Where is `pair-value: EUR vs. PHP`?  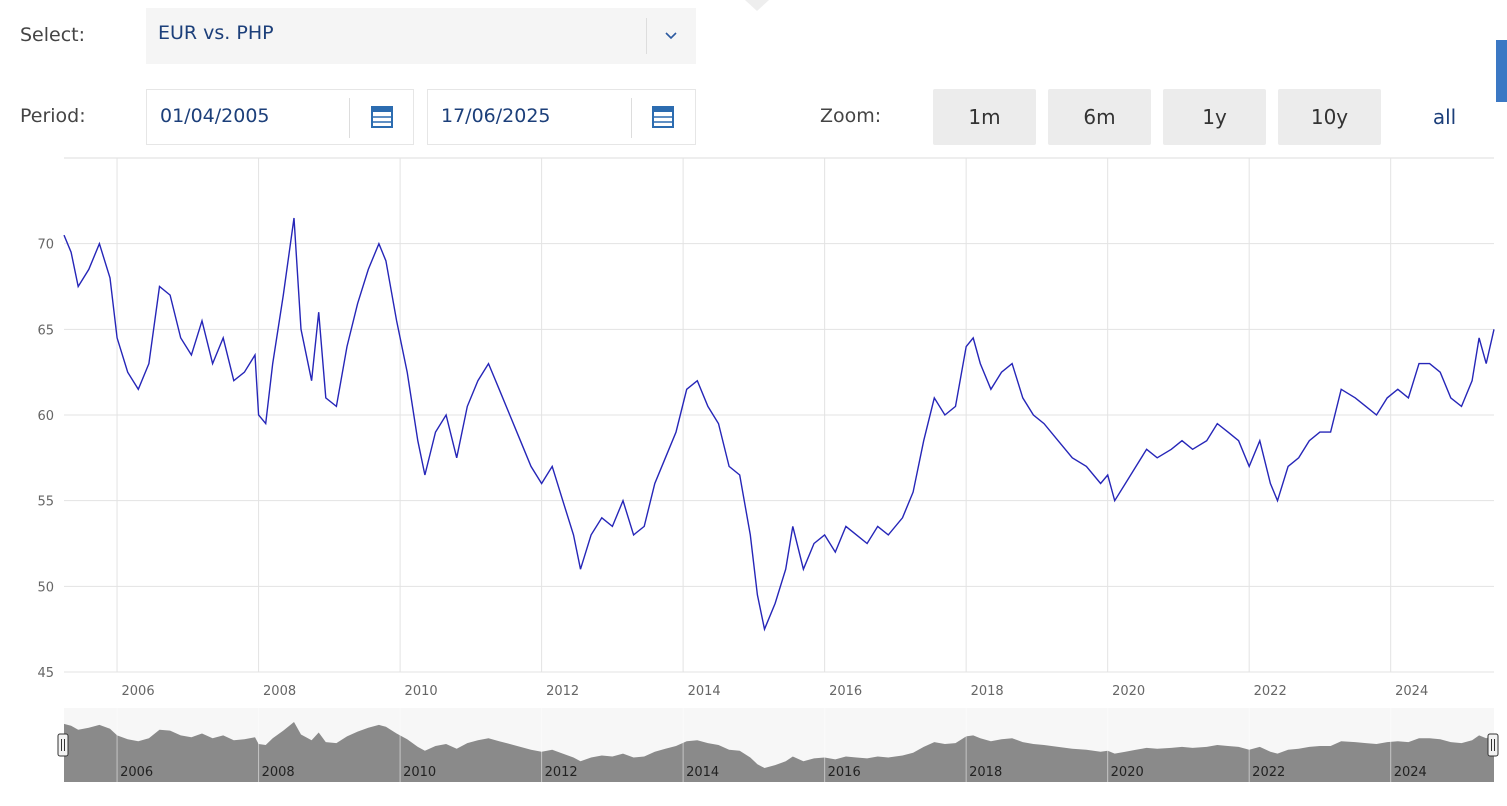 pair-value: EUR vs. PHP is located at coordinates (216, 33).